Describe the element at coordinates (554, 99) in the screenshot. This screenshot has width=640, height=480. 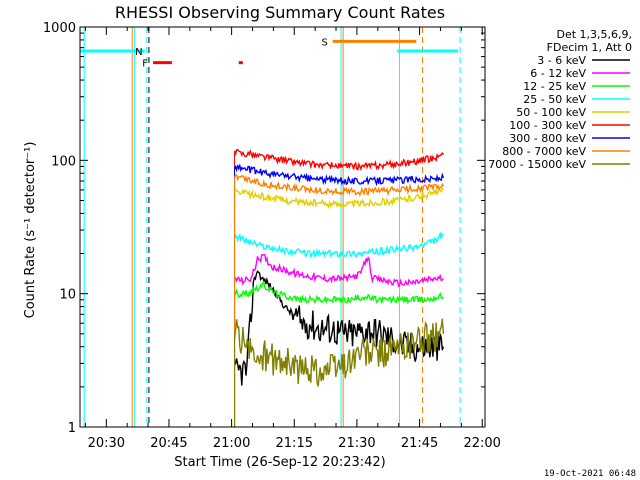
I see `legend-entry-3: 25 - 50 keV` at that location.